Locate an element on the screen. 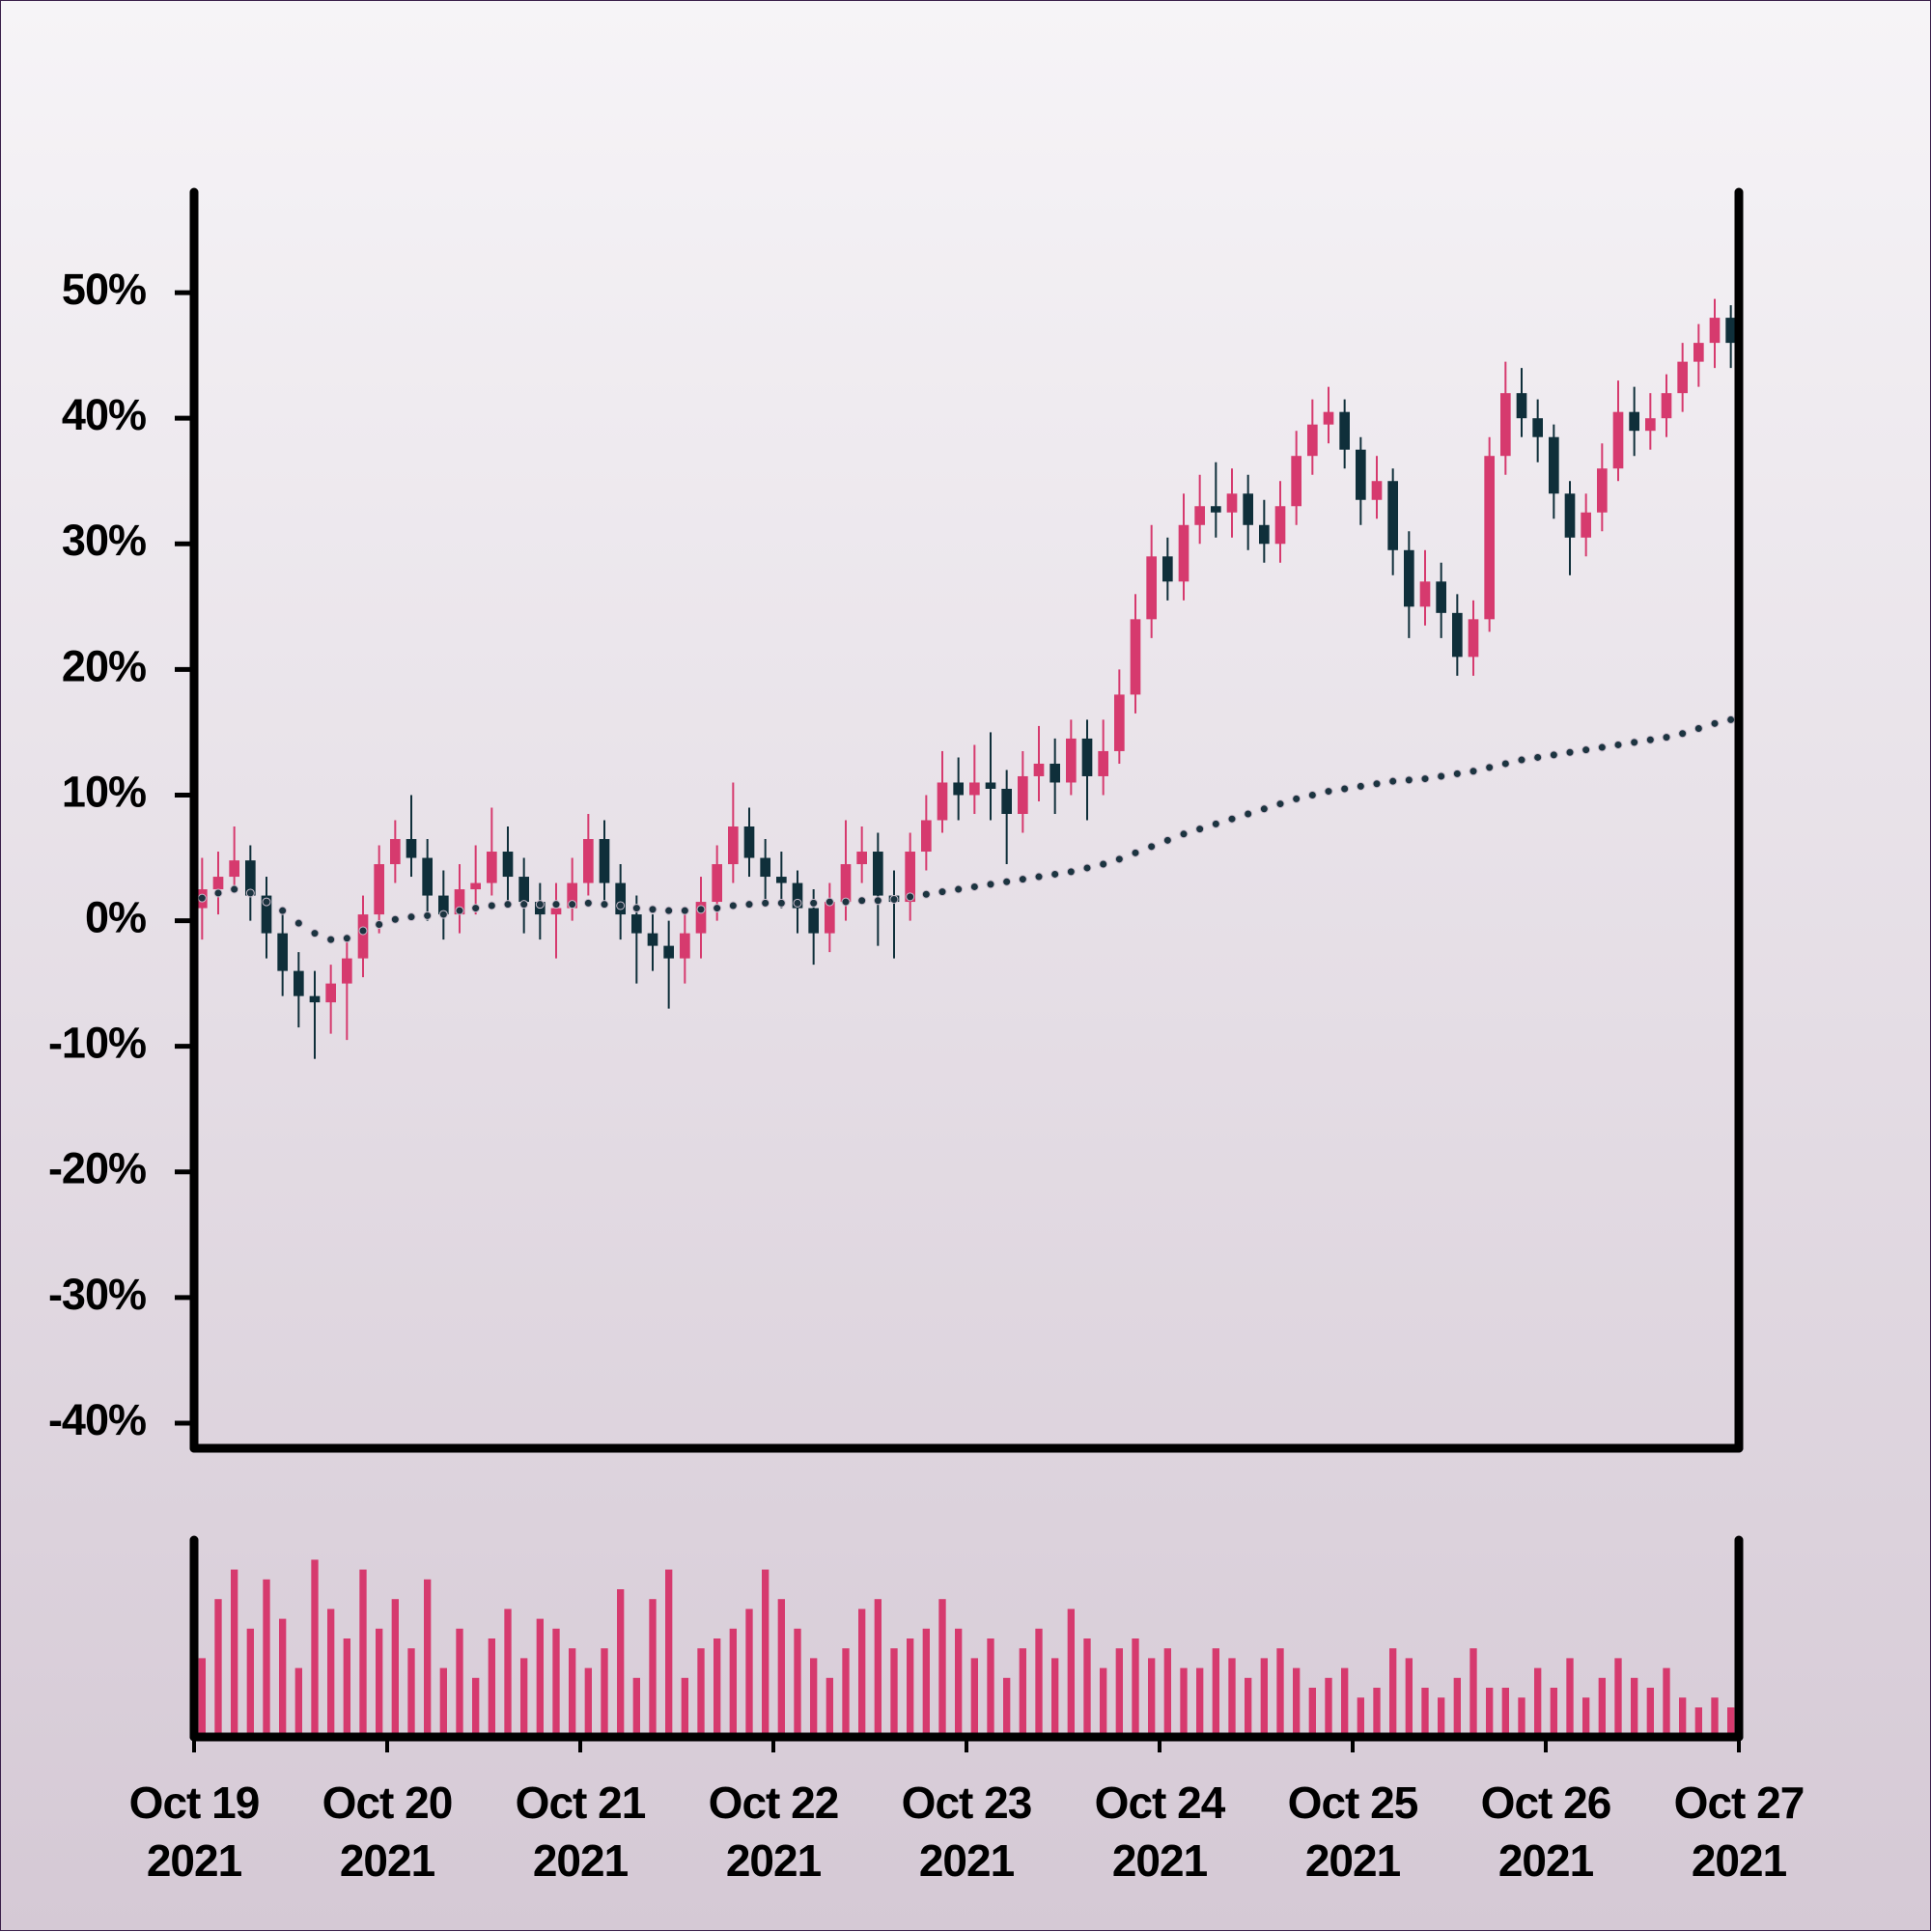 This screenshot has height=1932, width=1931. x-tick-label: Oct 26 2021 is located at coordinates (1546, 1832).